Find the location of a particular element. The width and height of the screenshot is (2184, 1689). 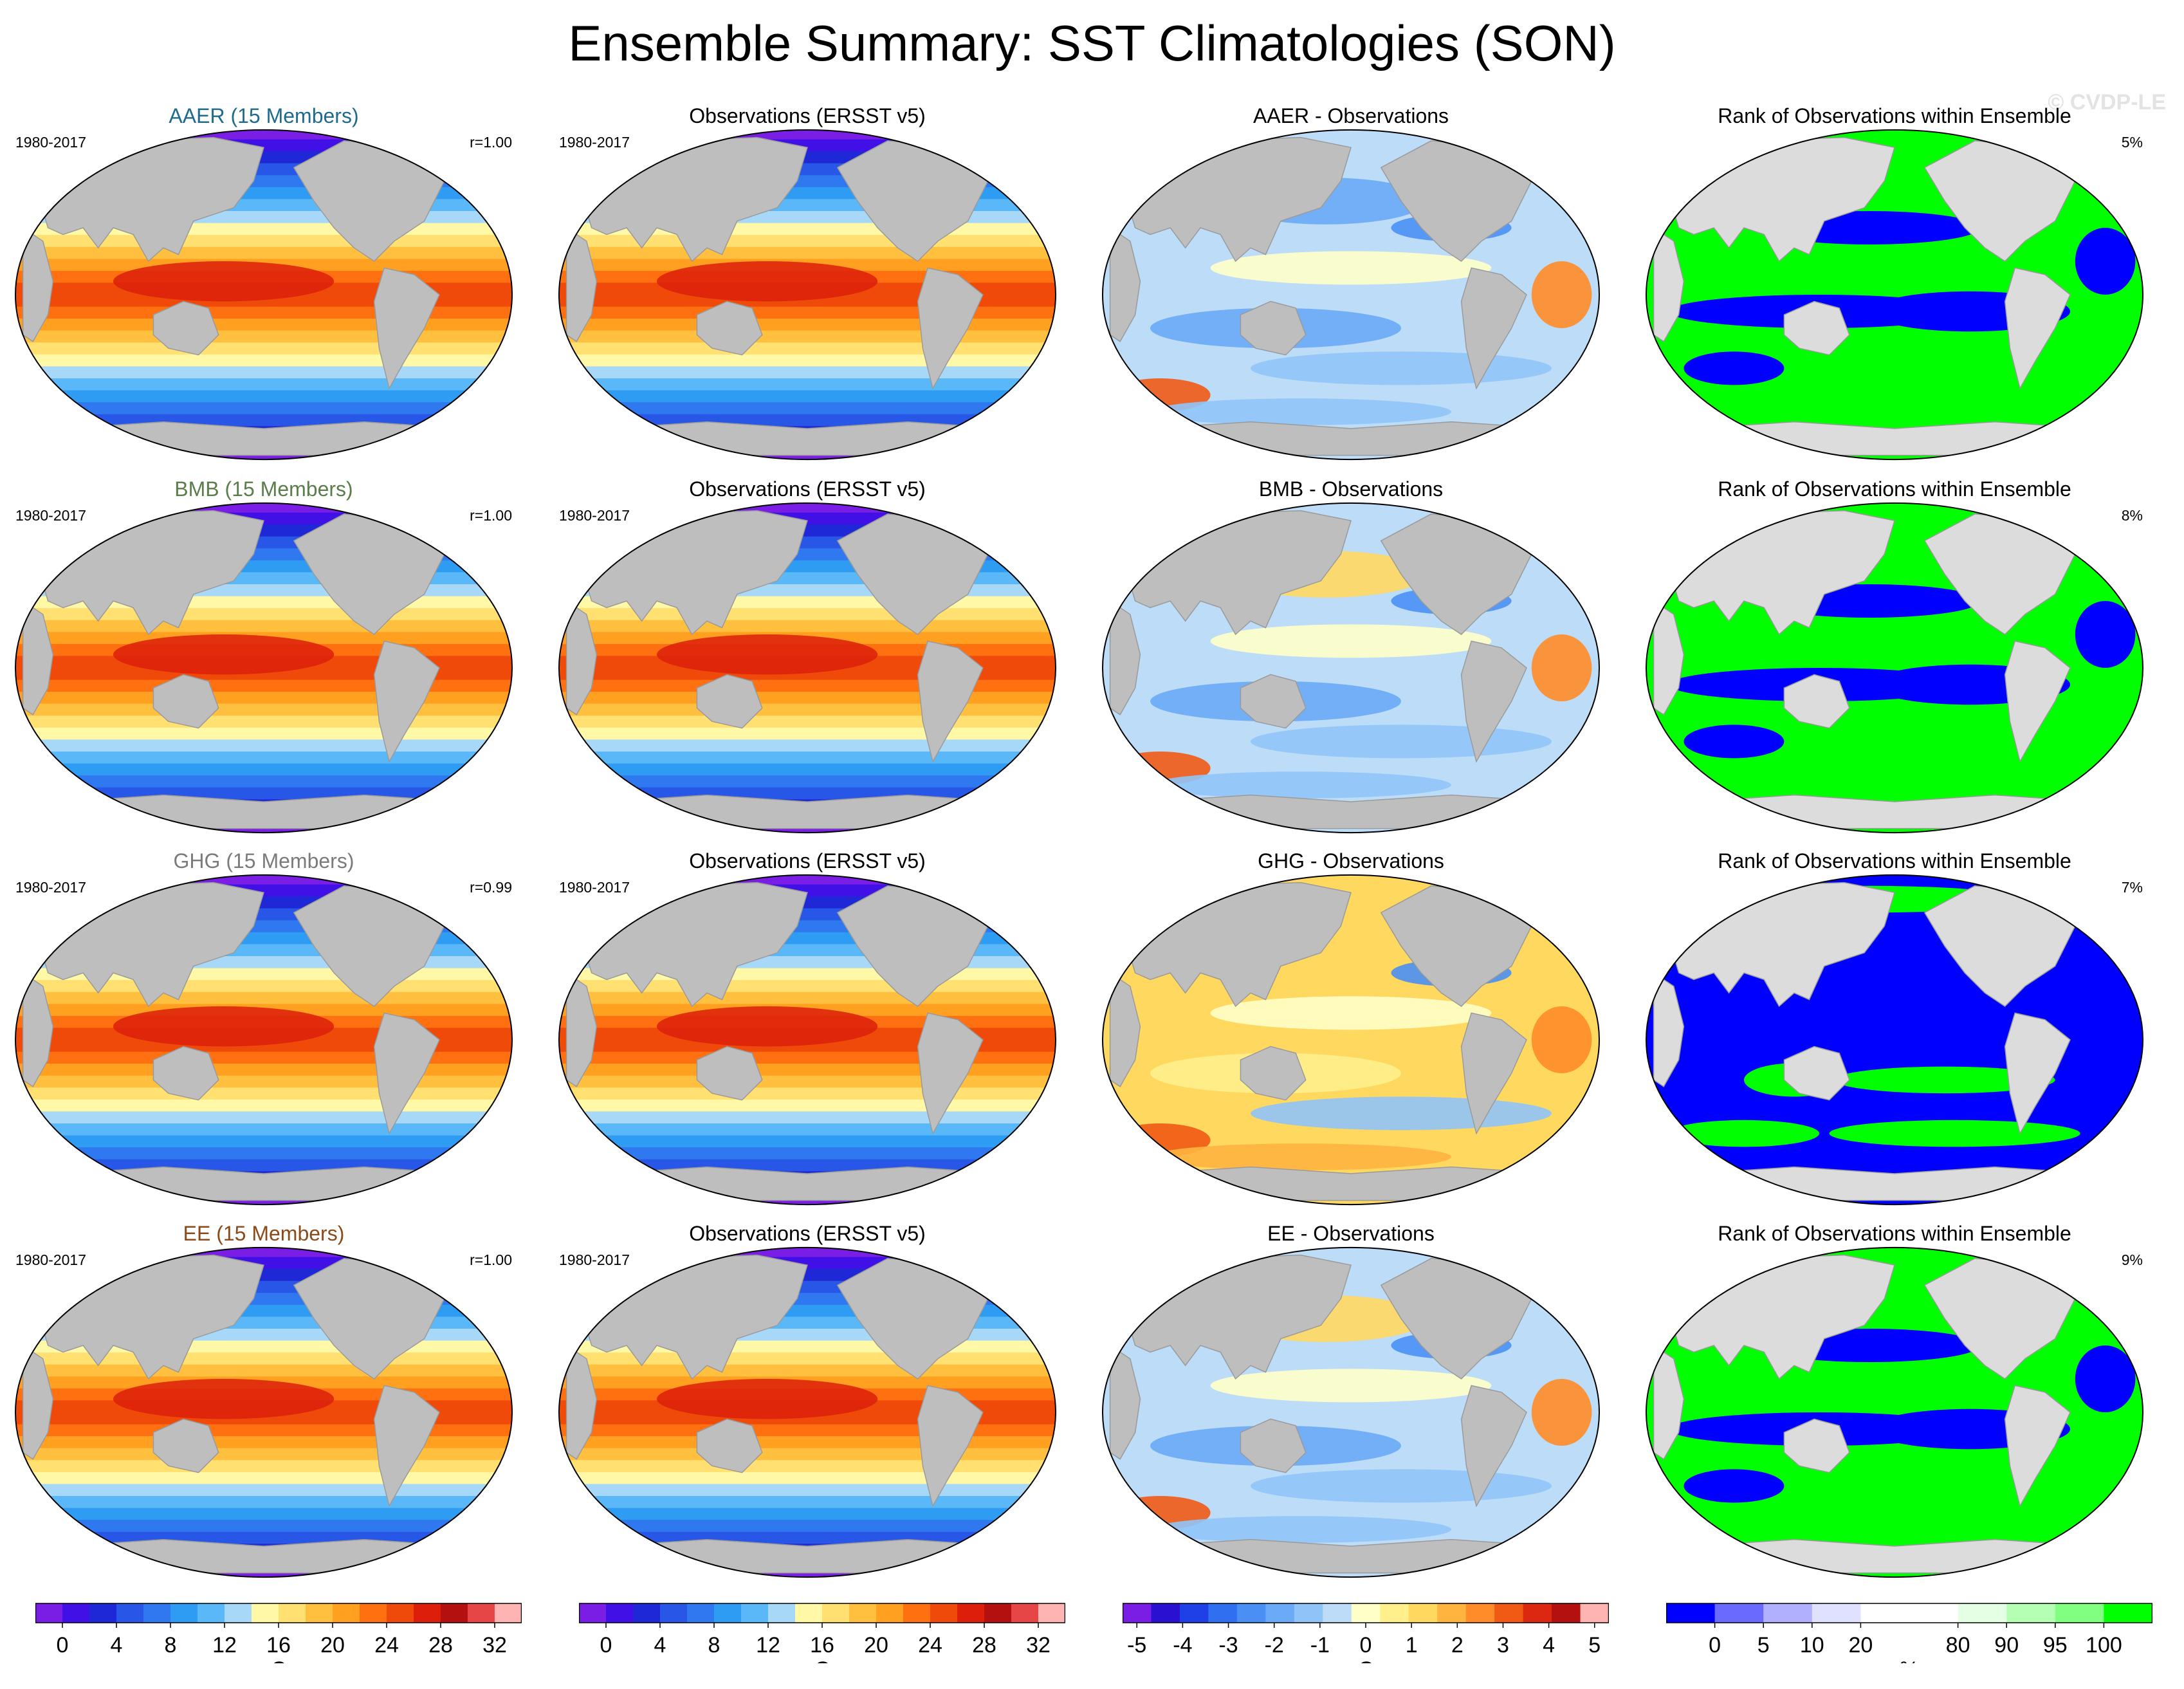

colorbar-tick-label: 4 is located at coordinates (1549, 1645).